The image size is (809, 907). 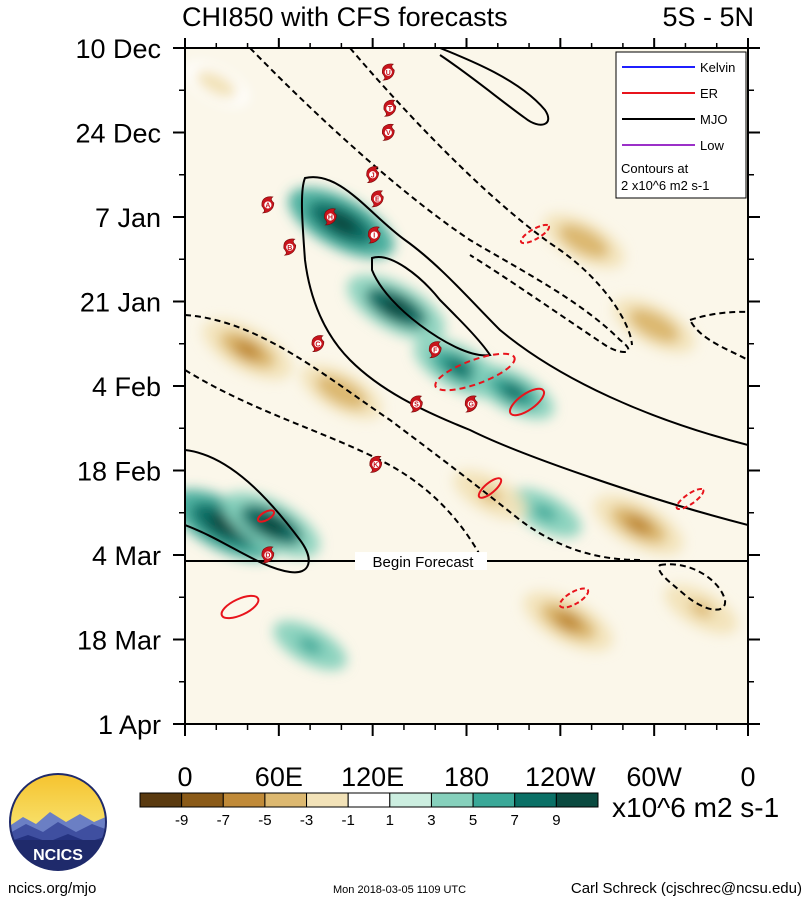 What do you see at coordinates (686, 888) in the screenshot?
I see `footer-author: Carl Schreck (cjschrec@ncsu.edu)` at bounding box center [686, 888].